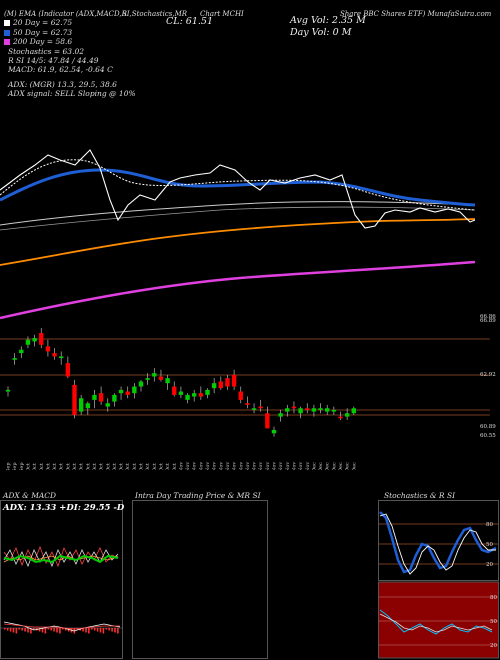 This screenshot has height=660, width=500. Describe the element at coordinates (493, 646) in the screenshot. I see `rsi-label-20: 20` at that location.